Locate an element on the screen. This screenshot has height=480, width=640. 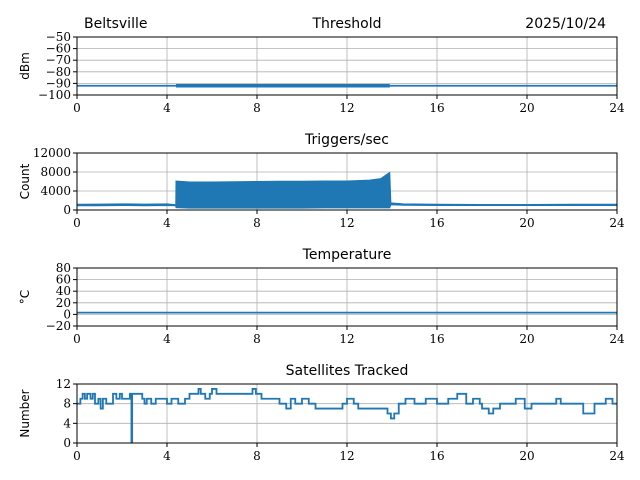
y-tick-label: −80 is located at coordinates (58, 72).